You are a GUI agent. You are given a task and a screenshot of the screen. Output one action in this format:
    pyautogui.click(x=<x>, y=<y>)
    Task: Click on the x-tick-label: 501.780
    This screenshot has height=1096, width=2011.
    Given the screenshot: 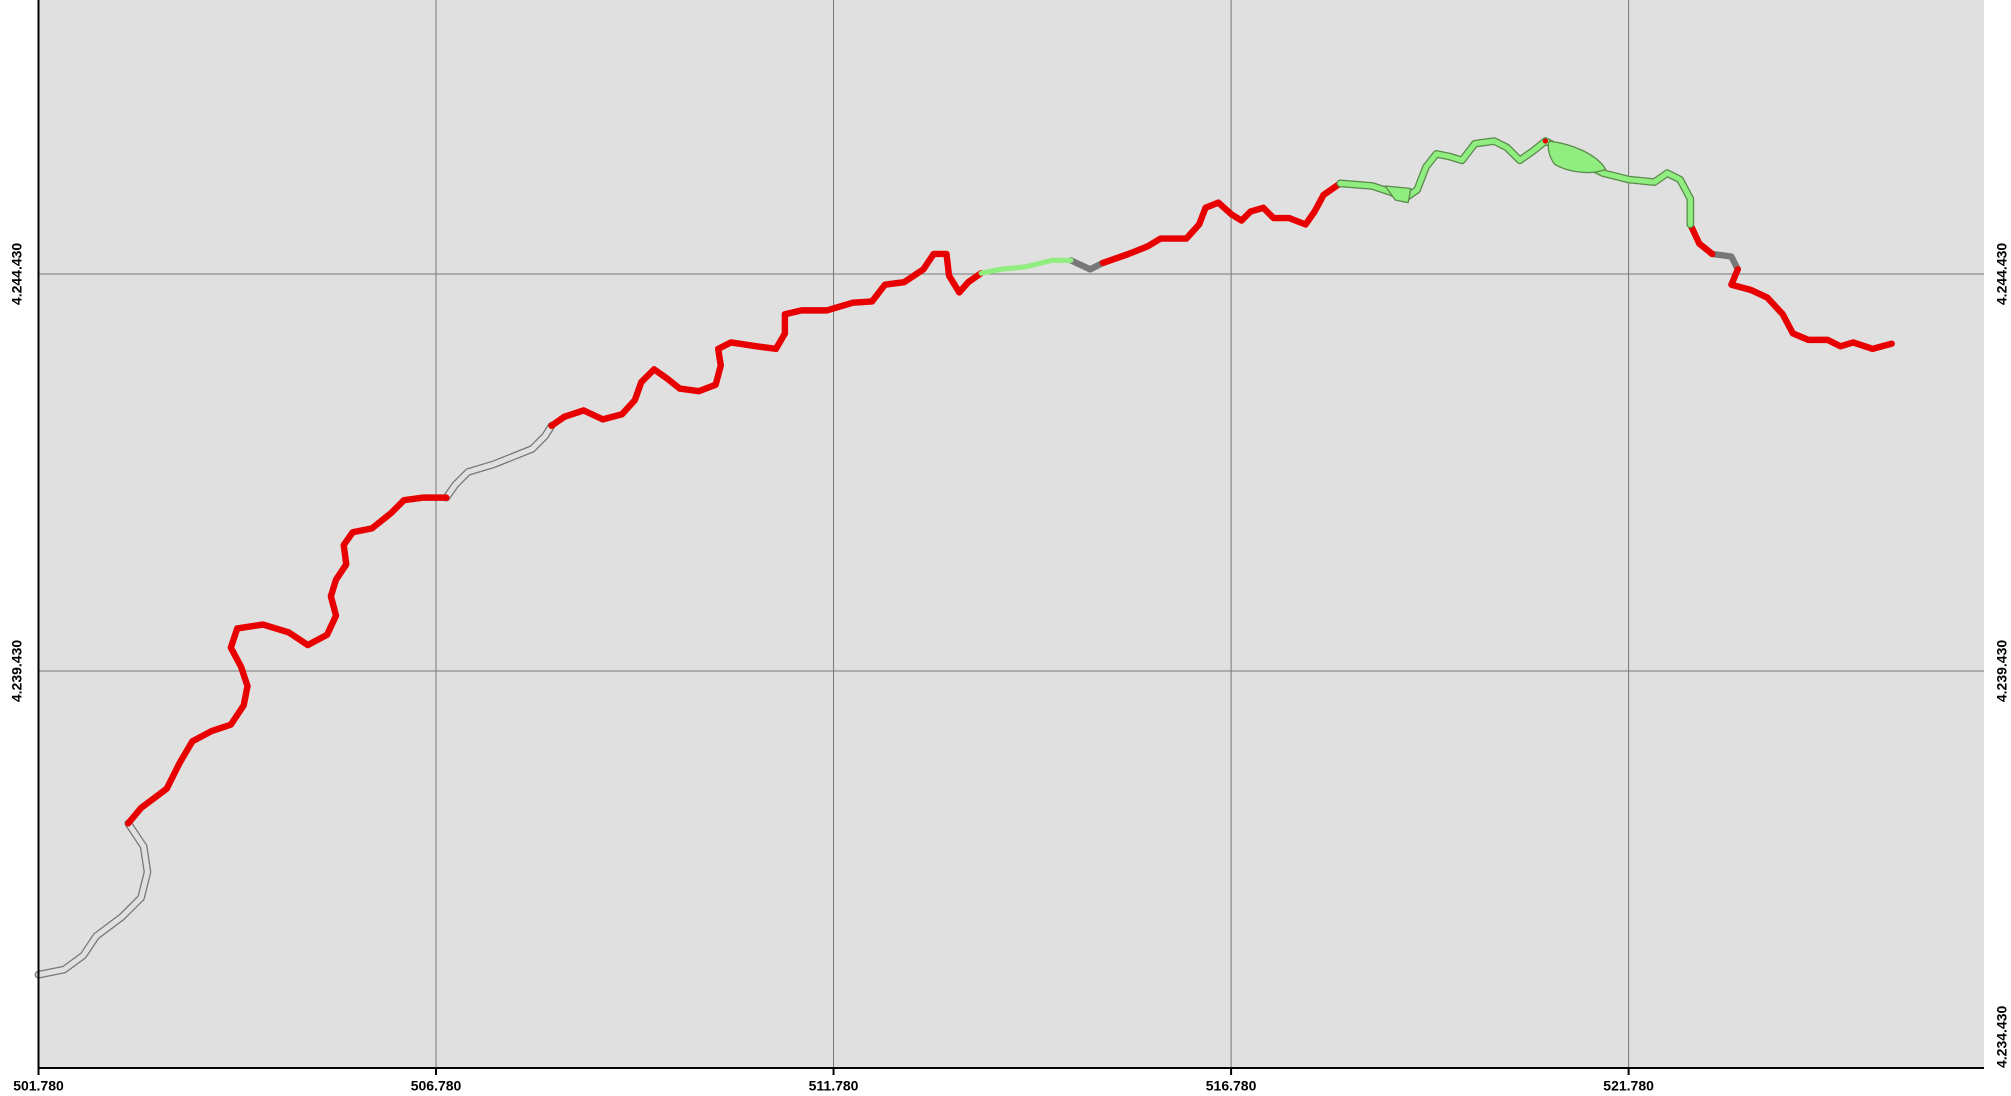 What is the action you would take?
    pyautogui.click(x=38, y=1086)
    